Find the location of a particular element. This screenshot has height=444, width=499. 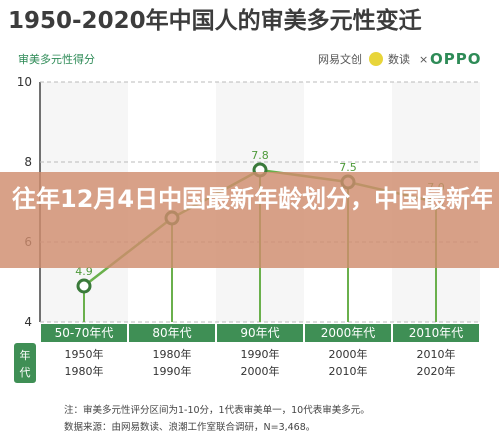

year-range-end: 2000年 is located at coordinates (260, 371).